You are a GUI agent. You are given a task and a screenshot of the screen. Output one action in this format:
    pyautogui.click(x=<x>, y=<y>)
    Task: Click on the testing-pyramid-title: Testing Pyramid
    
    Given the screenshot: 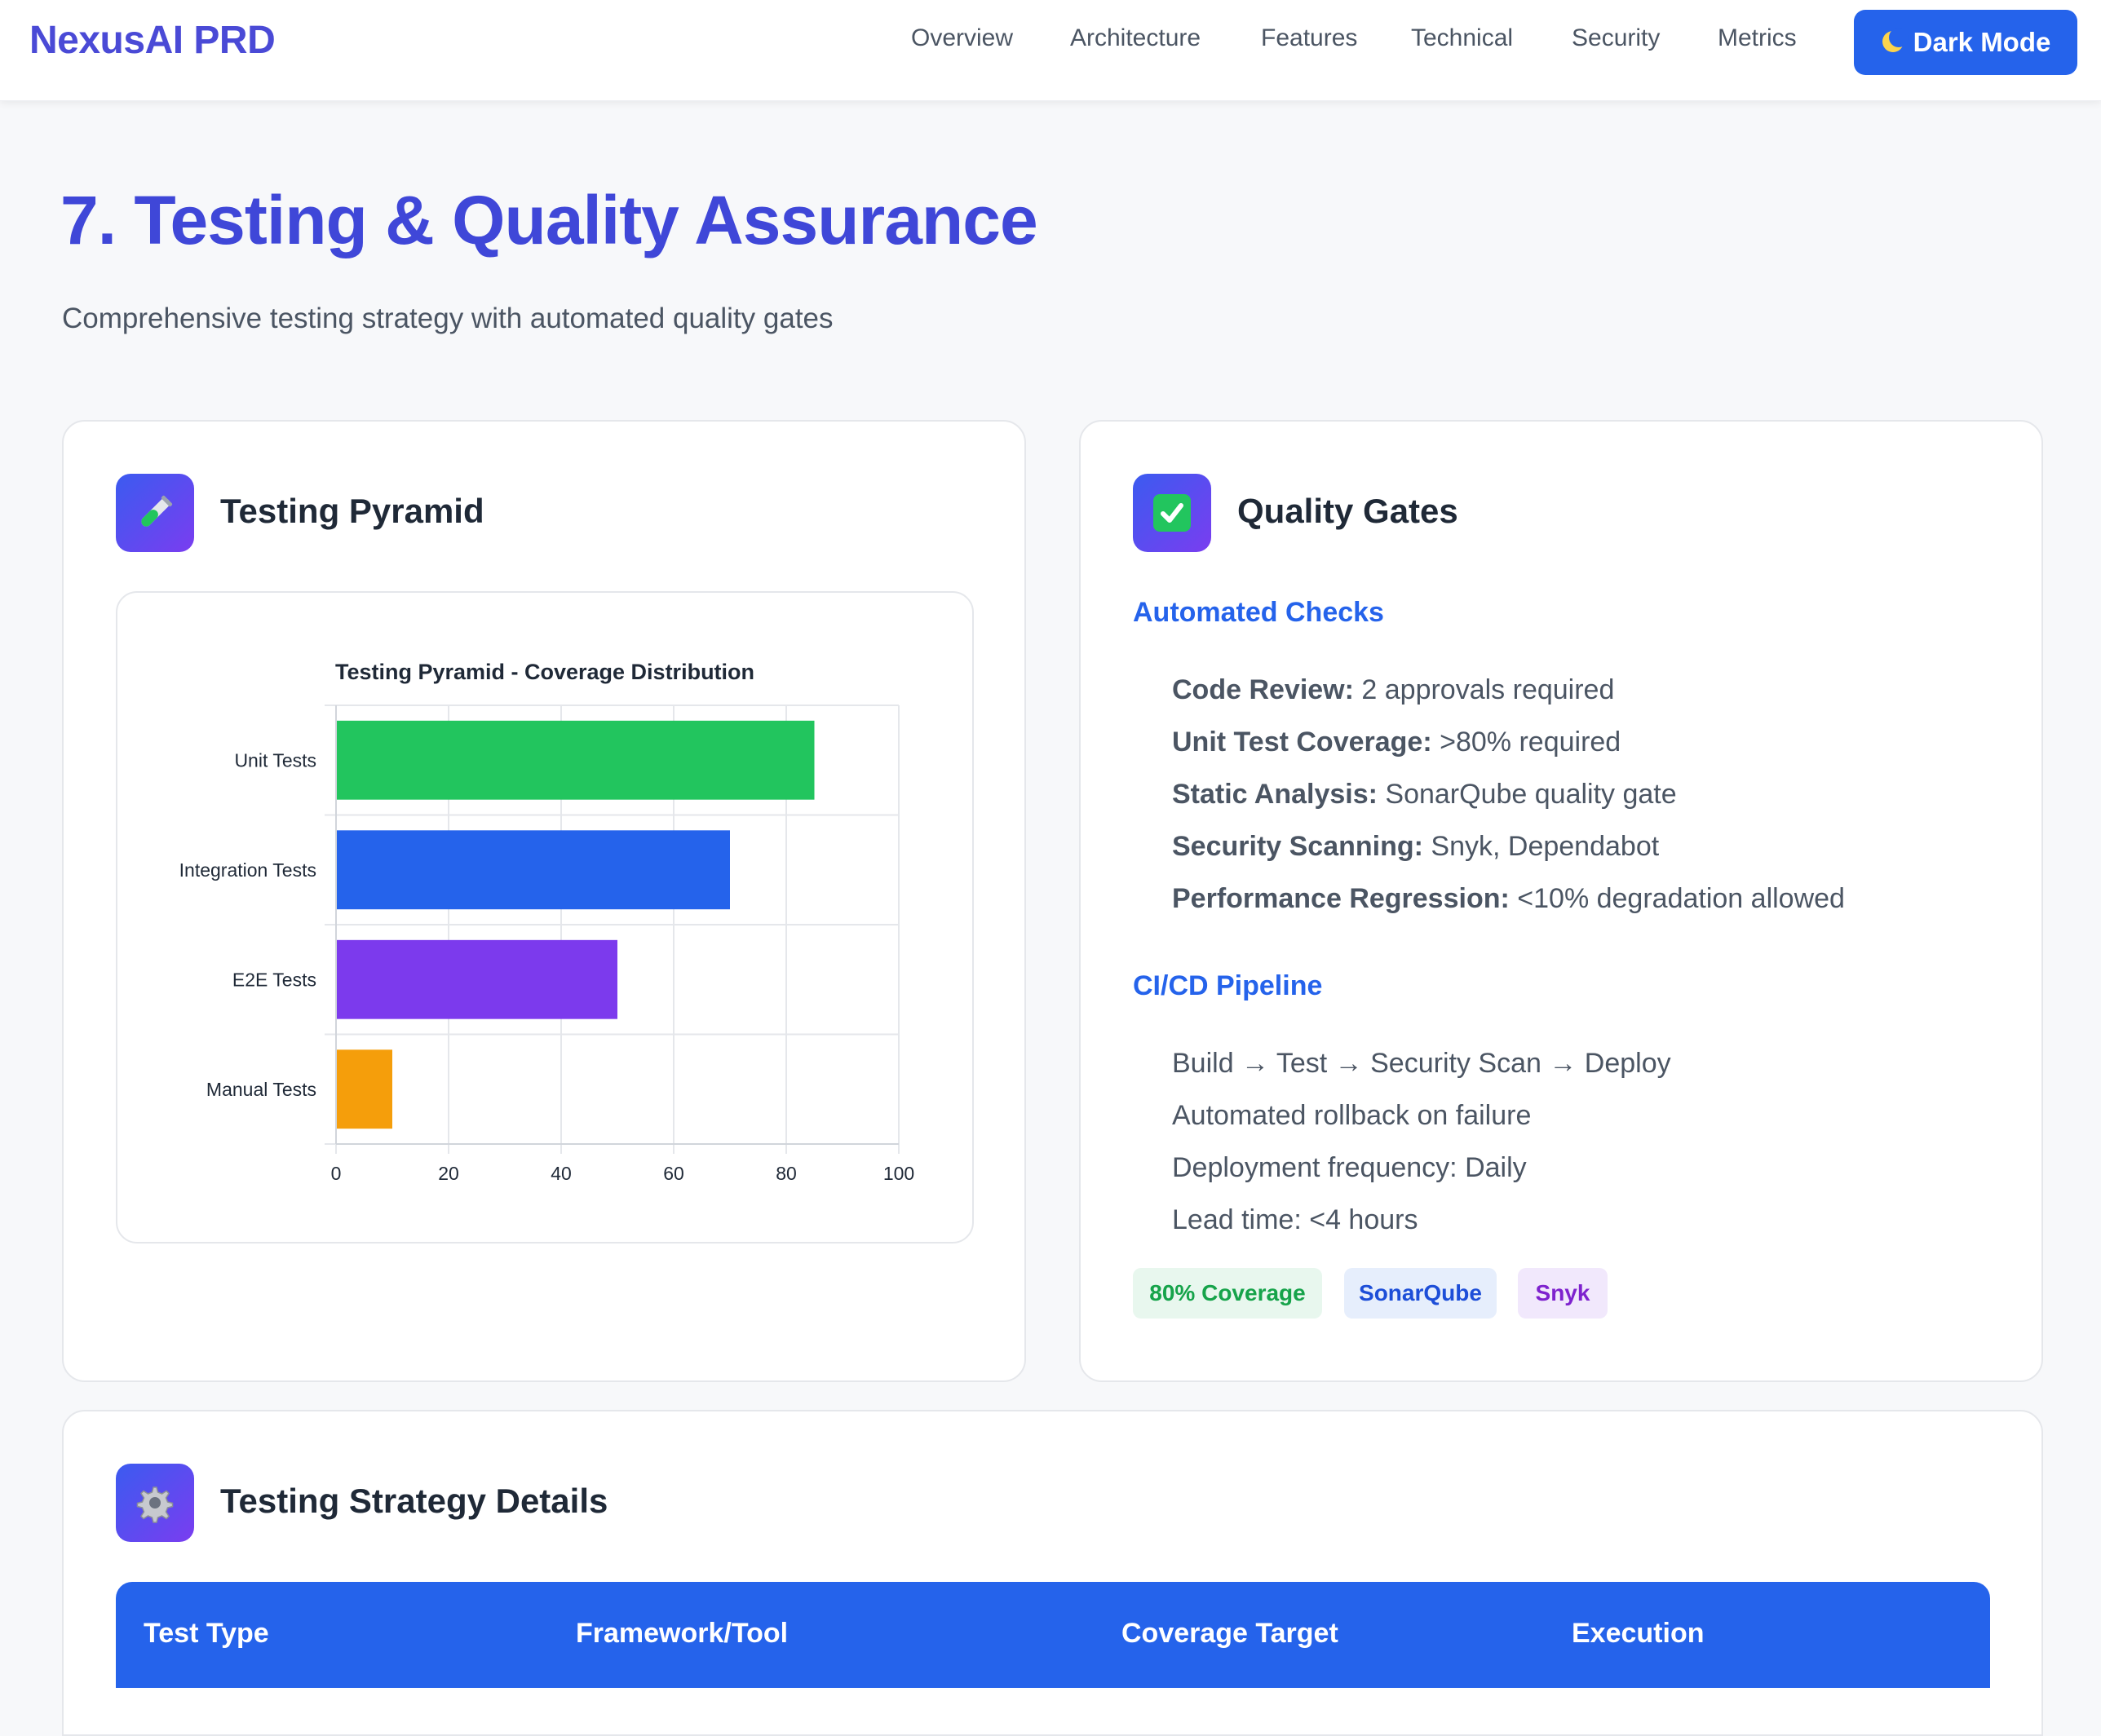 What is the action you would take?
    pyautogui.click(x=352, y=511)
    